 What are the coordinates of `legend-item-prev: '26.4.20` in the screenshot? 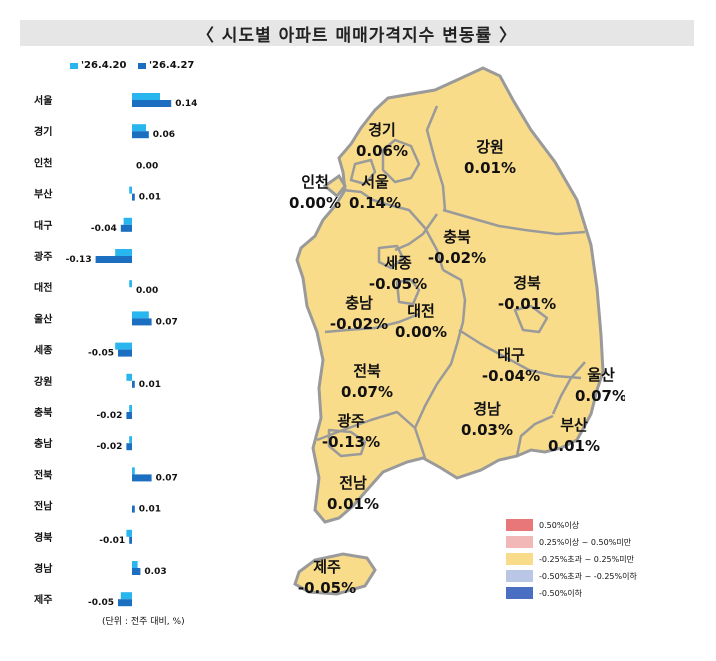 It's located at (98, 65).